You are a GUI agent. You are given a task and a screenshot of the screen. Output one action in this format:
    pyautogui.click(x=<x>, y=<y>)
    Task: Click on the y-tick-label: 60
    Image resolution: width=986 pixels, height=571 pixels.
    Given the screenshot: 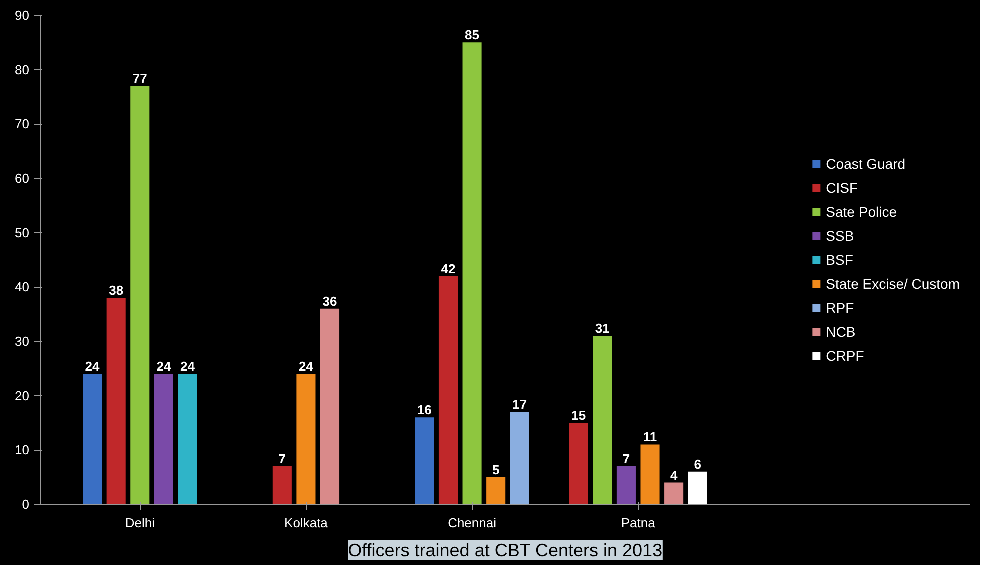 What is the action you would take?
    pyautogui.click(x=22, y=178)
    